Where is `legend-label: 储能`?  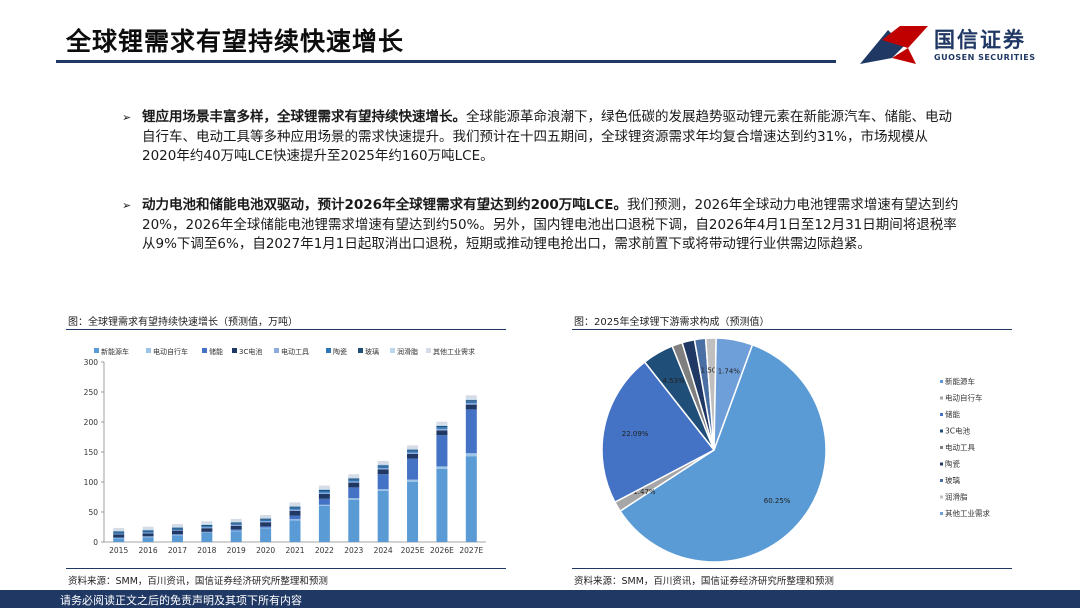 legend-label: 储能 is located at coordinates (216, 351).